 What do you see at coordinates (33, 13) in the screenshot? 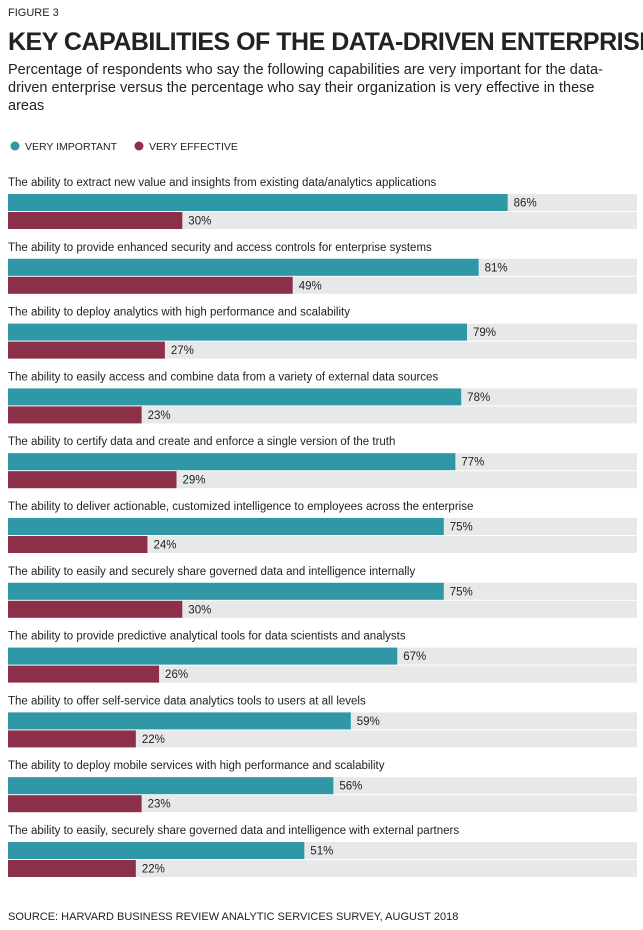
I see `figure-label: FIGURE 3` at bounding box center [33, 13].